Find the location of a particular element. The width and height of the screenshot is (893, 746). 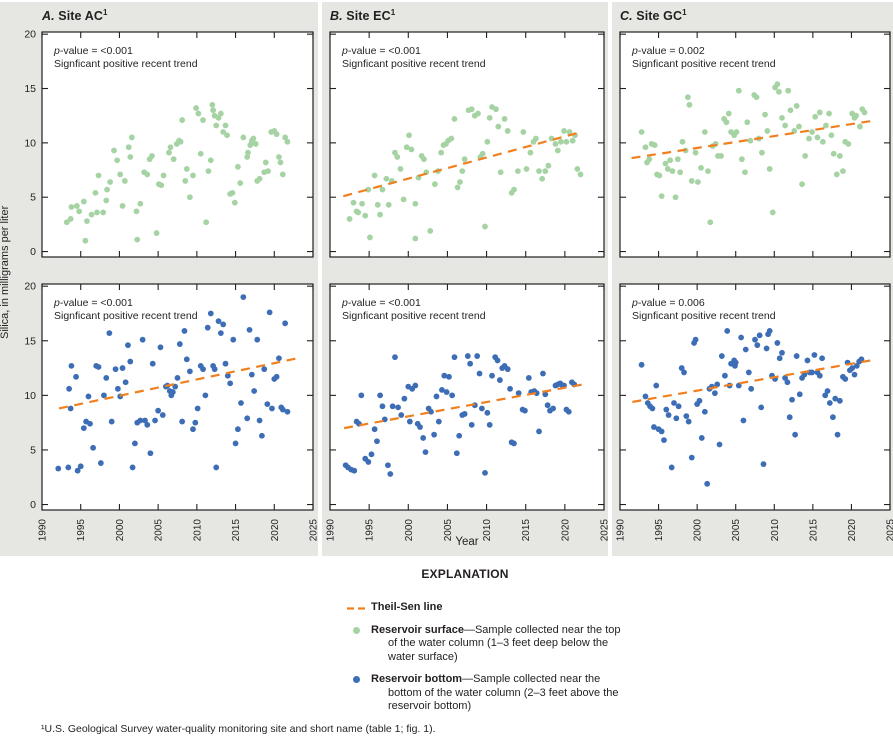

svg-text: p-value = 0.002 is located at coordinates (668, 51).